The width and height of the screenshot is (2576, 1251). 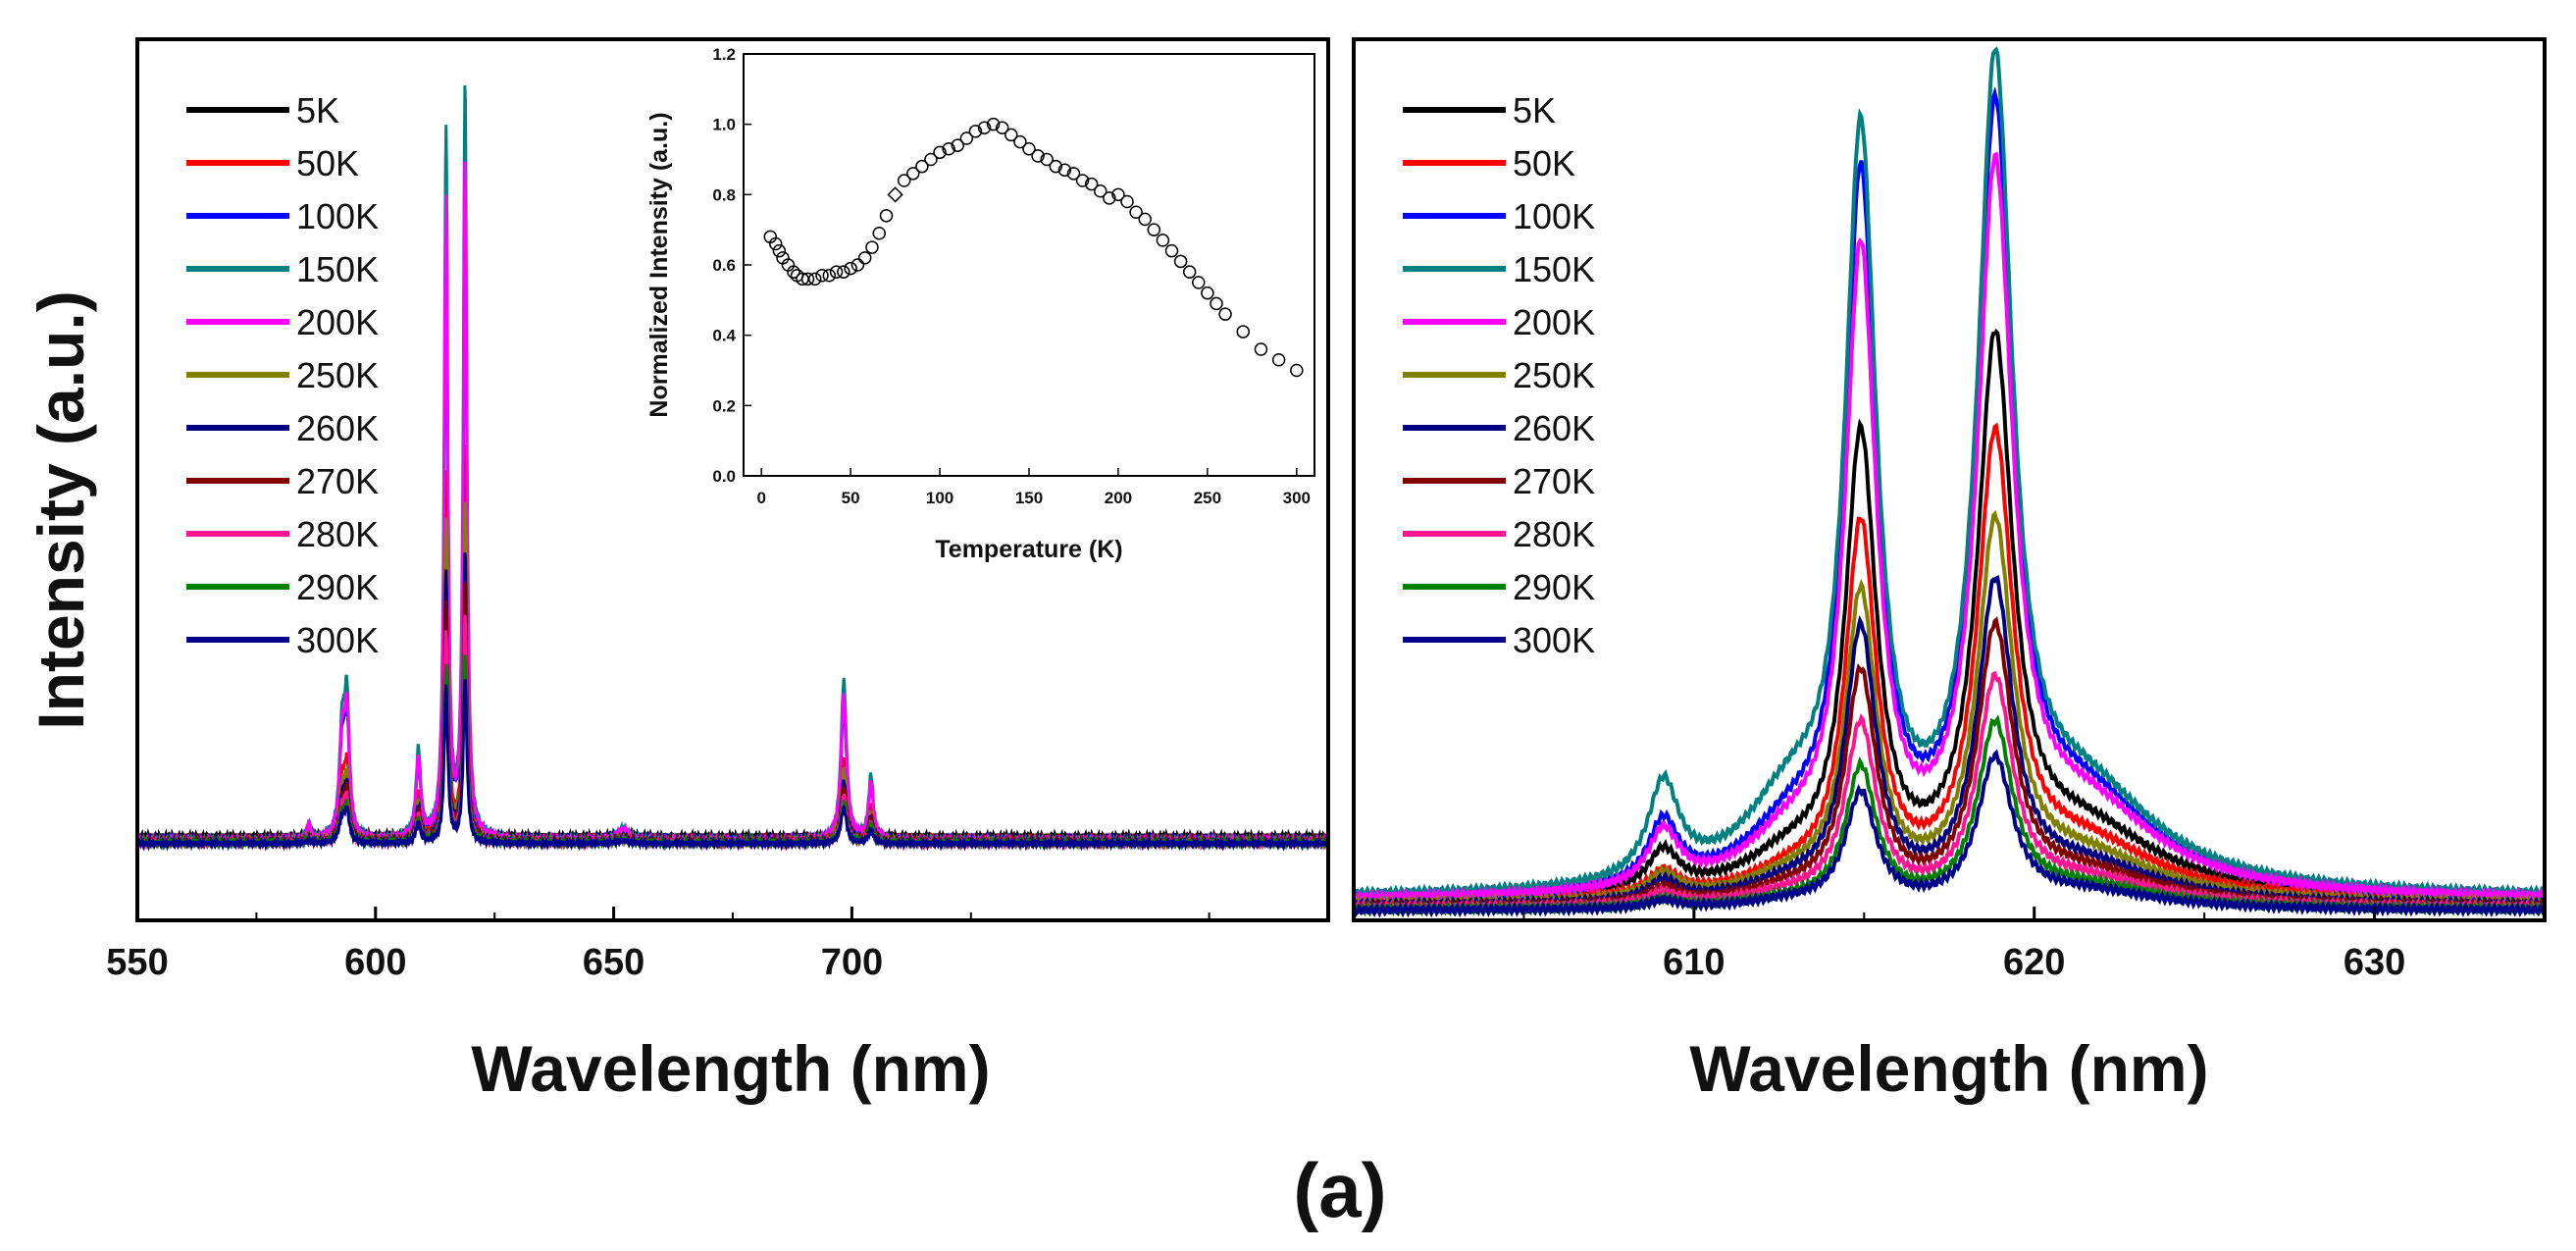 I want to click on inset-x-axis-label: Temperature (K), so click(x=1028, y=550).